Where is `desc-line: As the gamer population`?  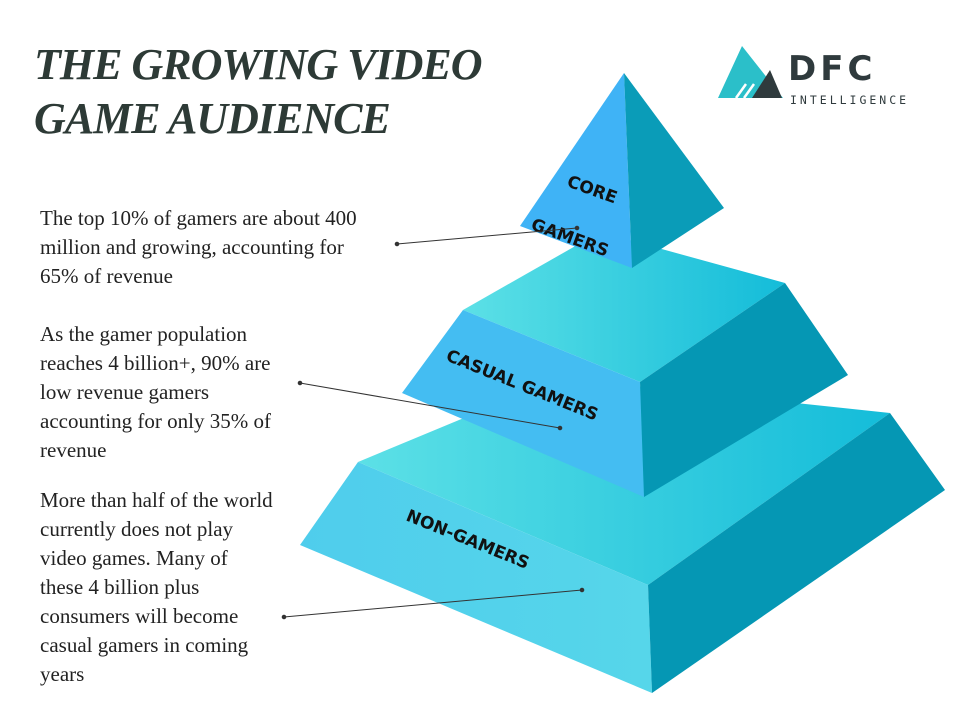 desc-line: As the gamer population is located at coordinates (144, 334).